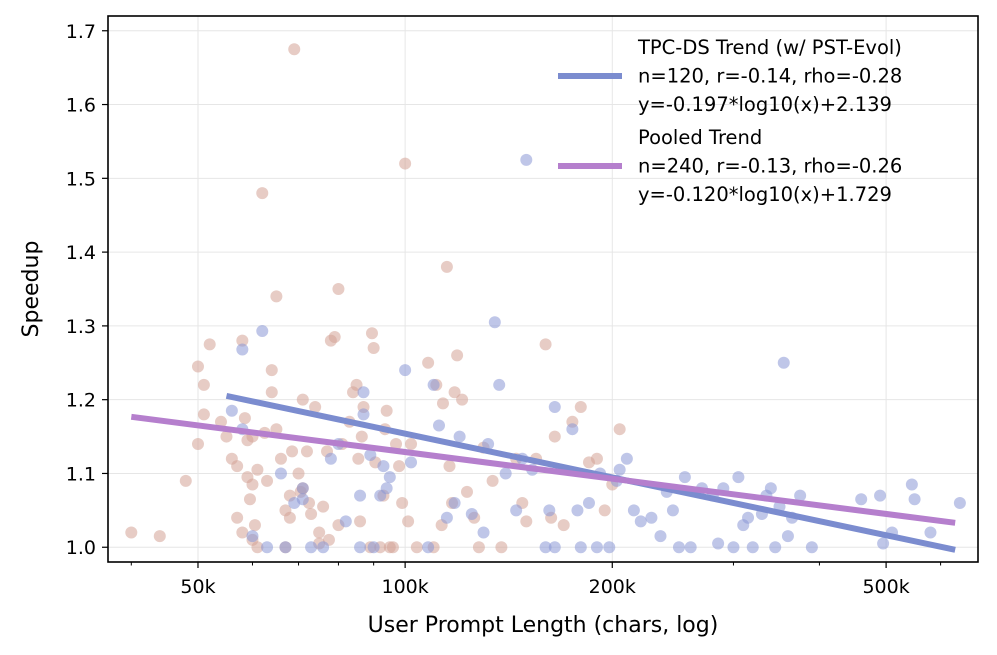 The width and height of the screenshot is (997, 655). What do you see at coordinates (885, 587) in the screenshot?
I see `x-tick-label: 500k` at bounding box center [885, 587].